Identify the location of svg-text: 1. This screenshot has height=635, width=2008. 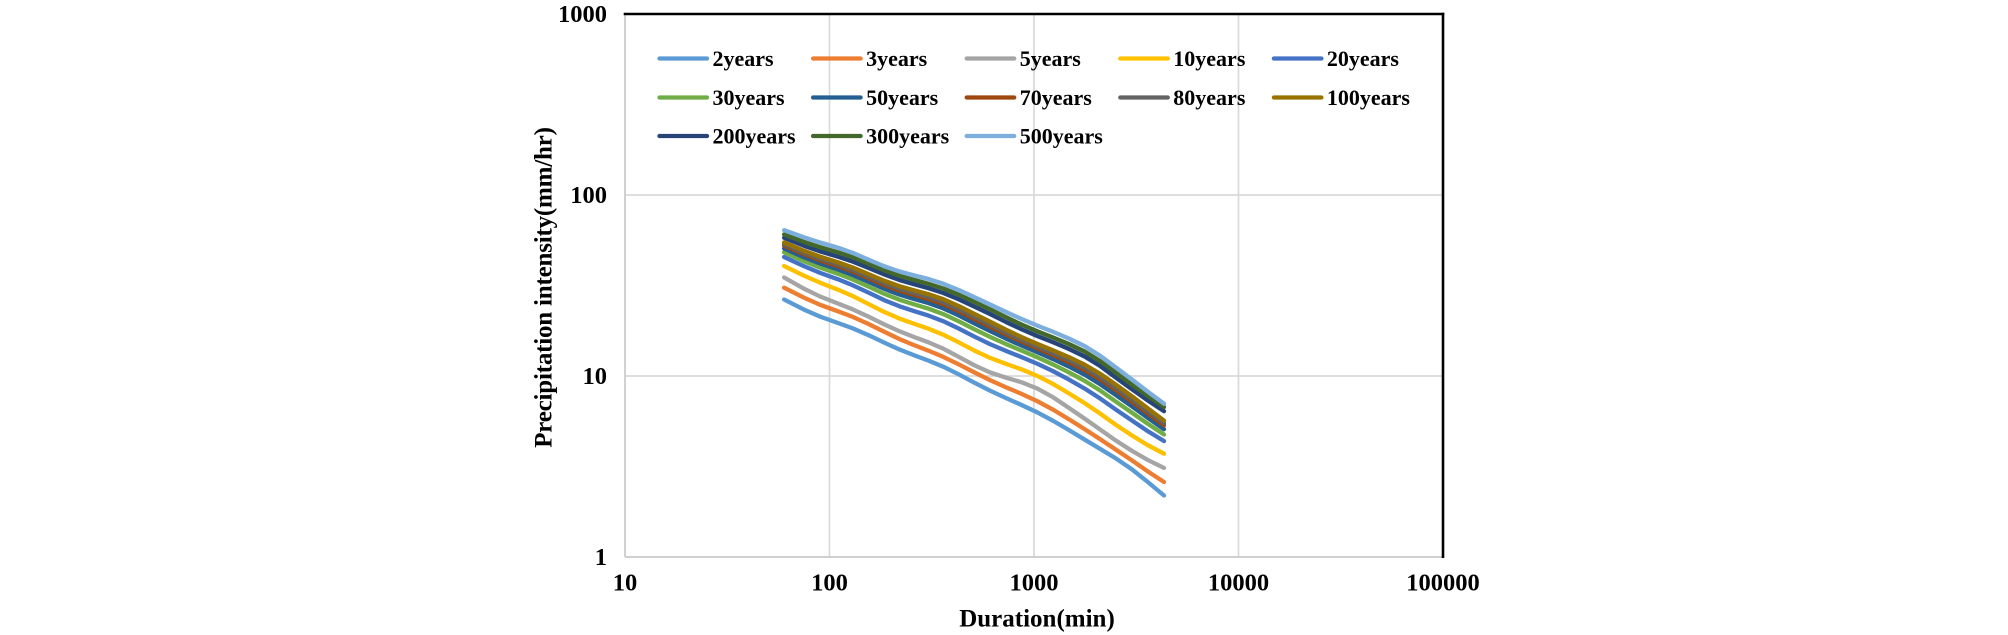
(601, 557).